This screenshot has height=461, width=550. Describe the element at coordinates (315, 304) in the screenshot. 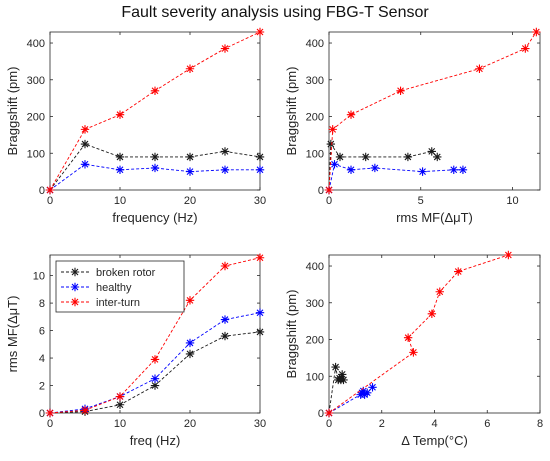

I see `y-tick-label: 300` at that location.